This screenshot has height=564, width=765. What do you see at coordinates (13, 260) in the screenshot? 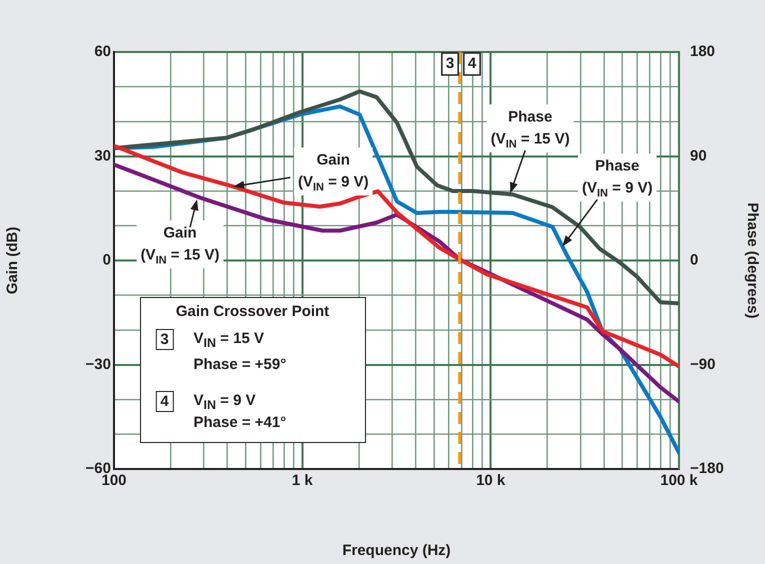
I see `y-axis-title: Gain (dB)` at bounding box center [13, 260].